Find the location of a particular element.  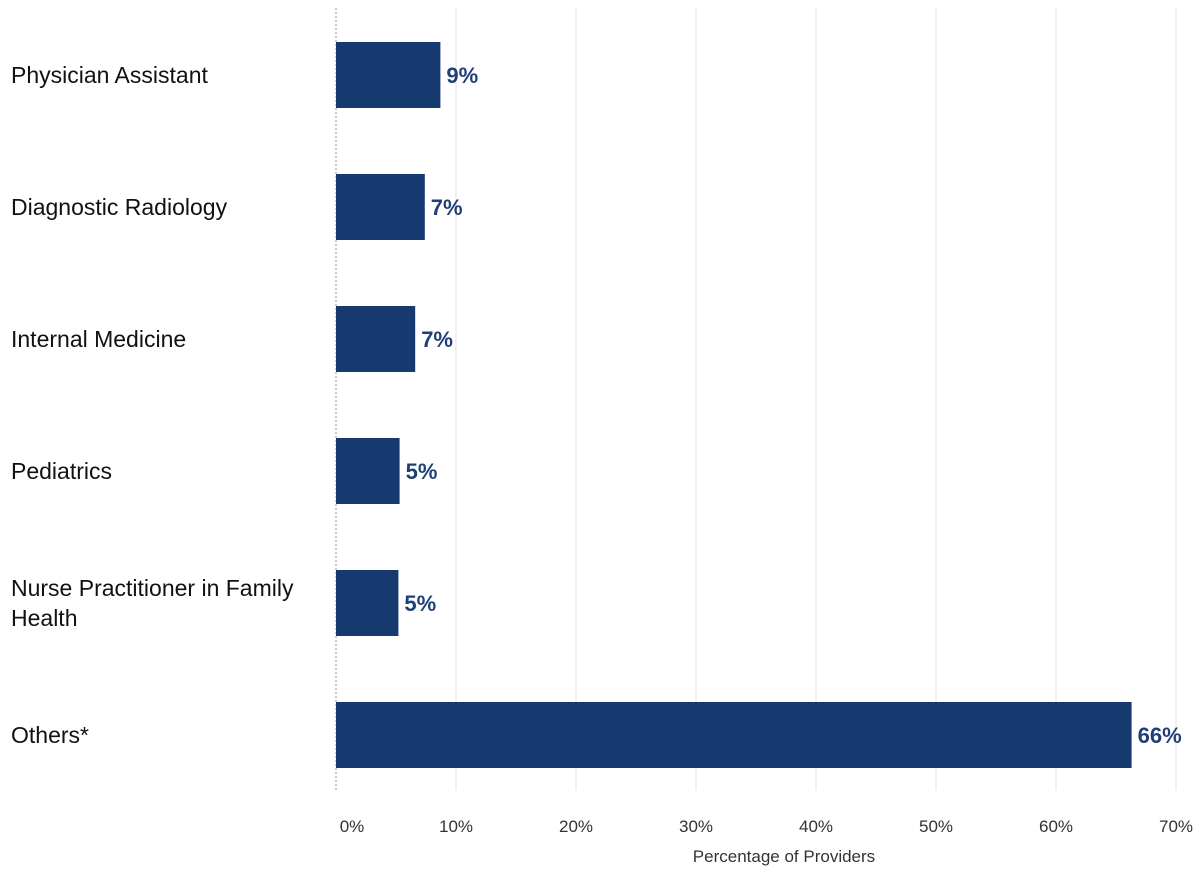

category-label: Nurse Practitioner in Family Health is located at coordinates (152, 603).